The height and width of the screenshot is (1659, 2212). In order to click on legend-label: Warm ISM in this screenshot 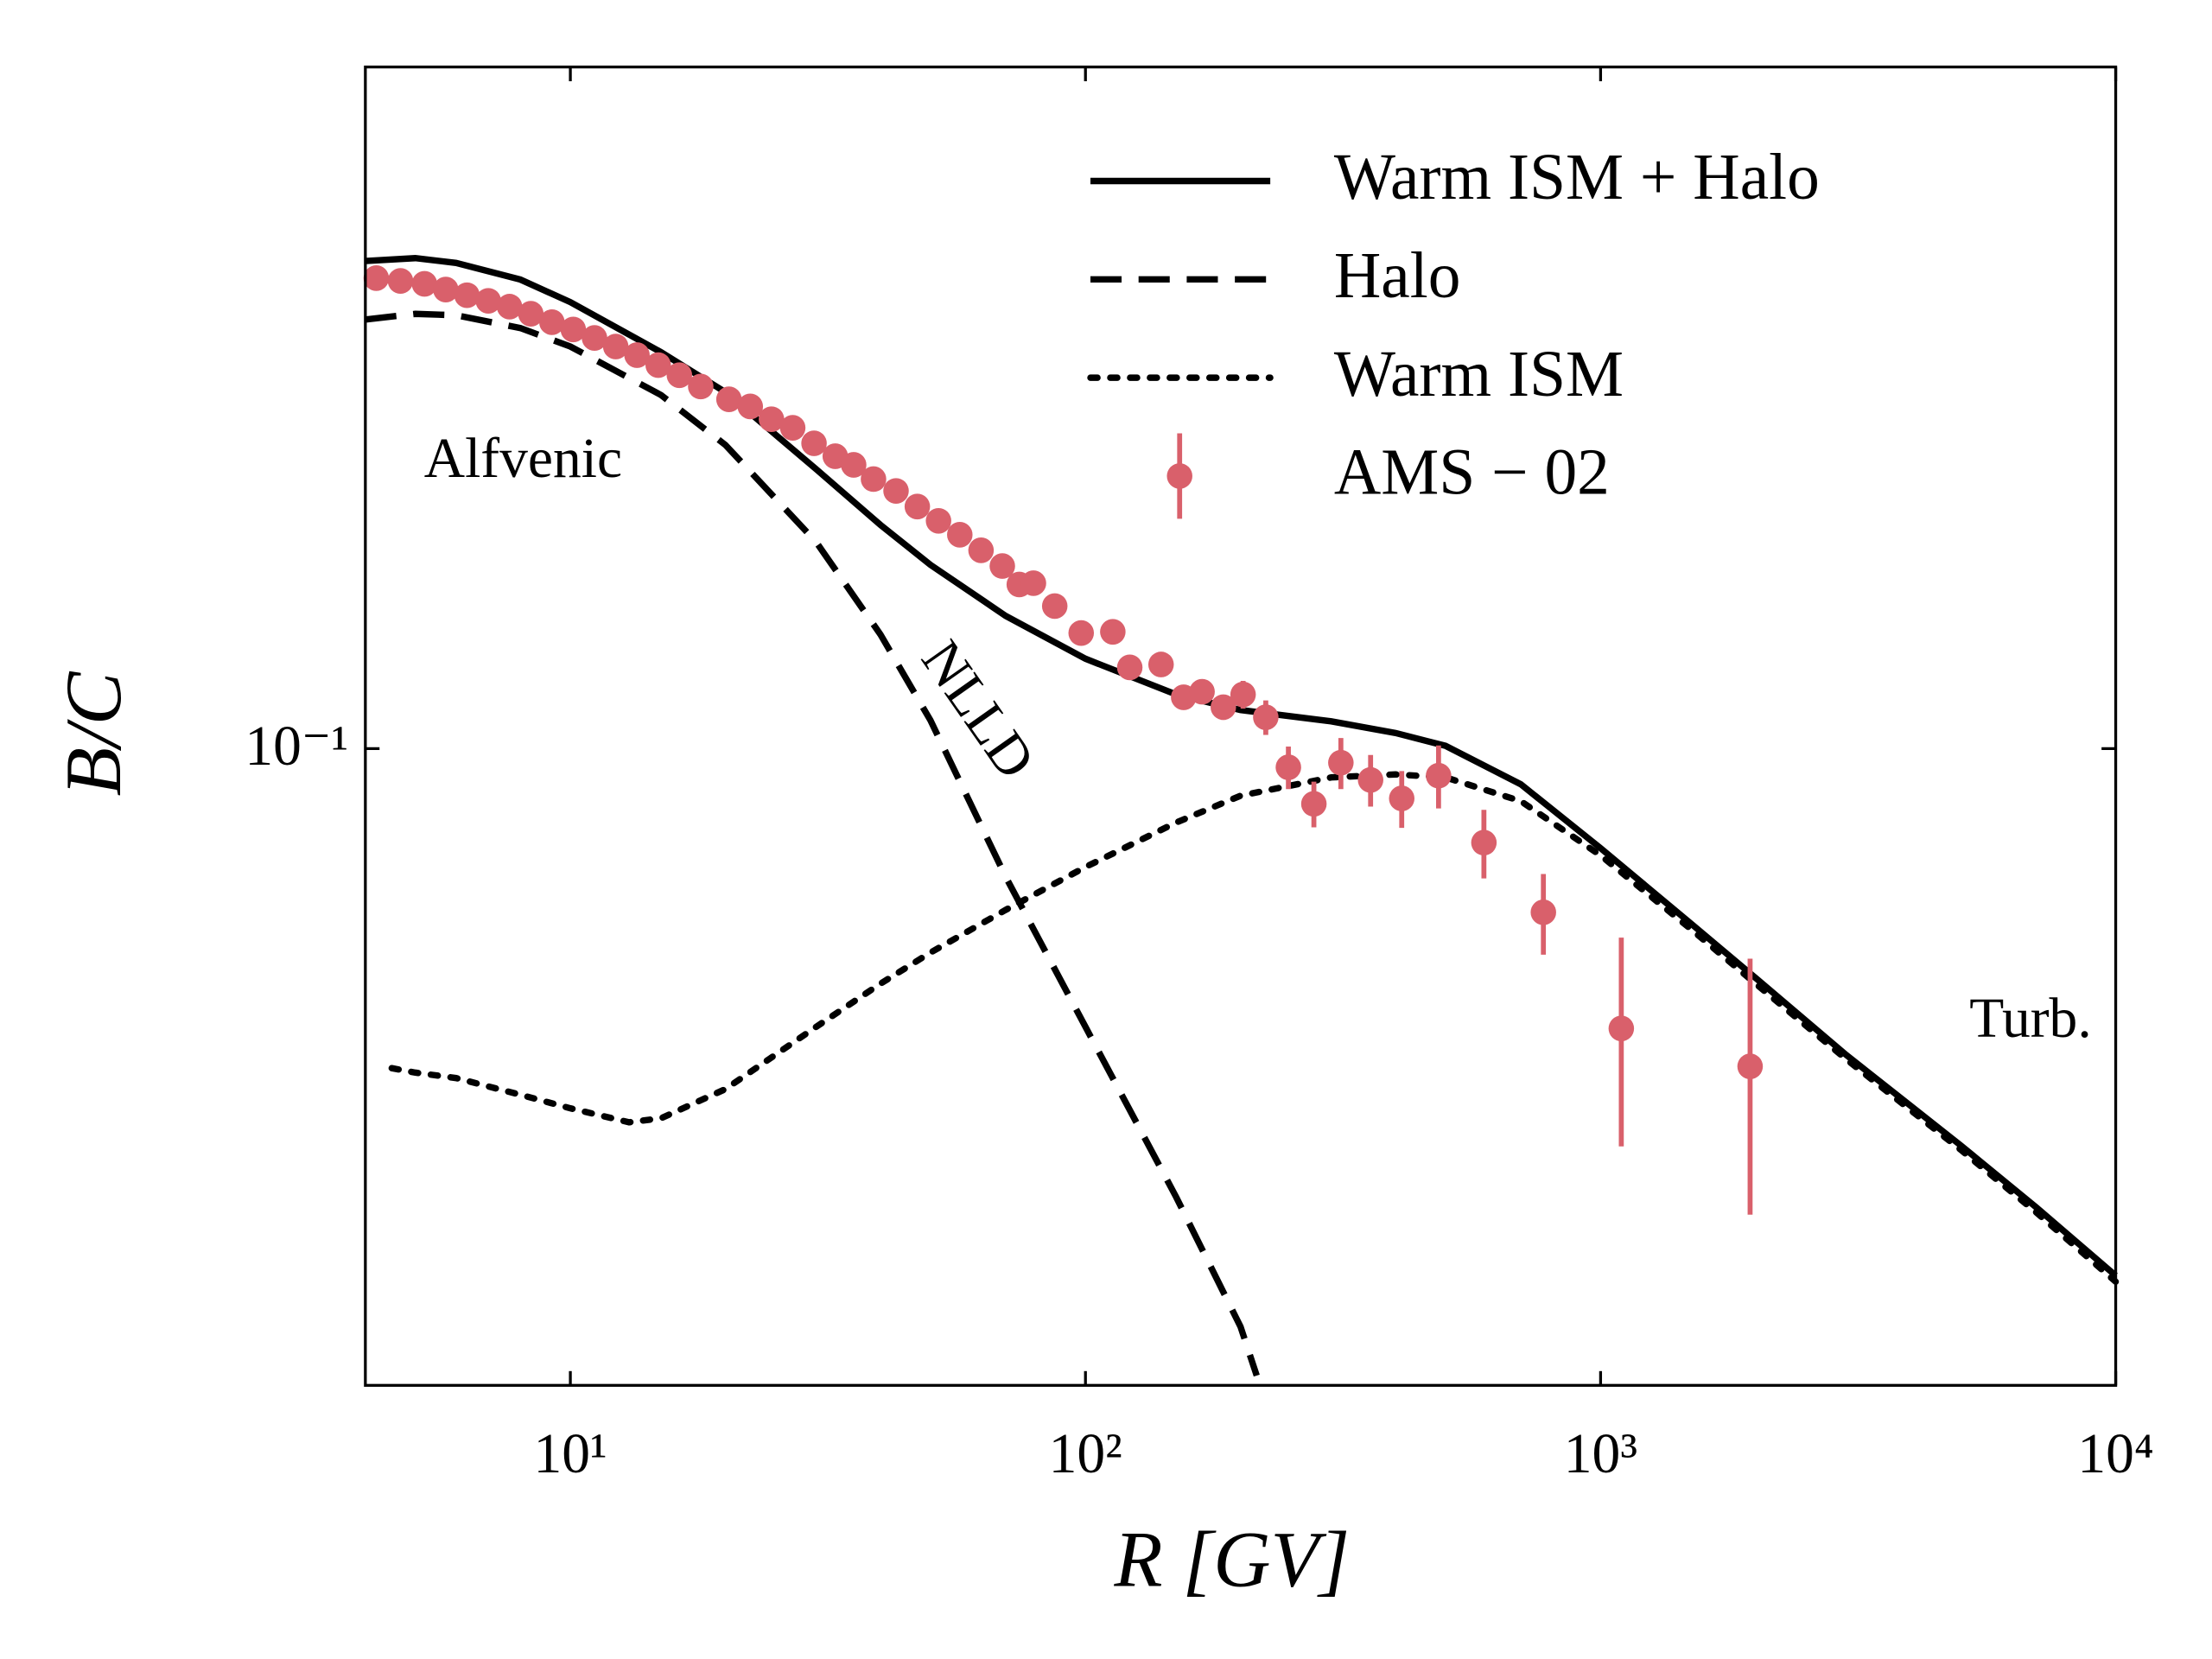, I will do `click(1479, 374)`.